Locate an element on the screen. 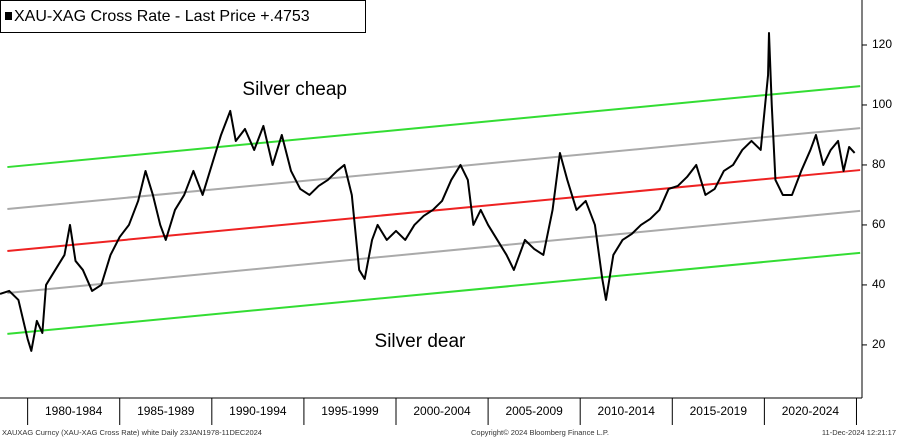 The height and width of the screenshot is (439, 900). chart-title: XAU-XAG Cross Rate - Last Price +.4753 is located at coordinates (162, 16).